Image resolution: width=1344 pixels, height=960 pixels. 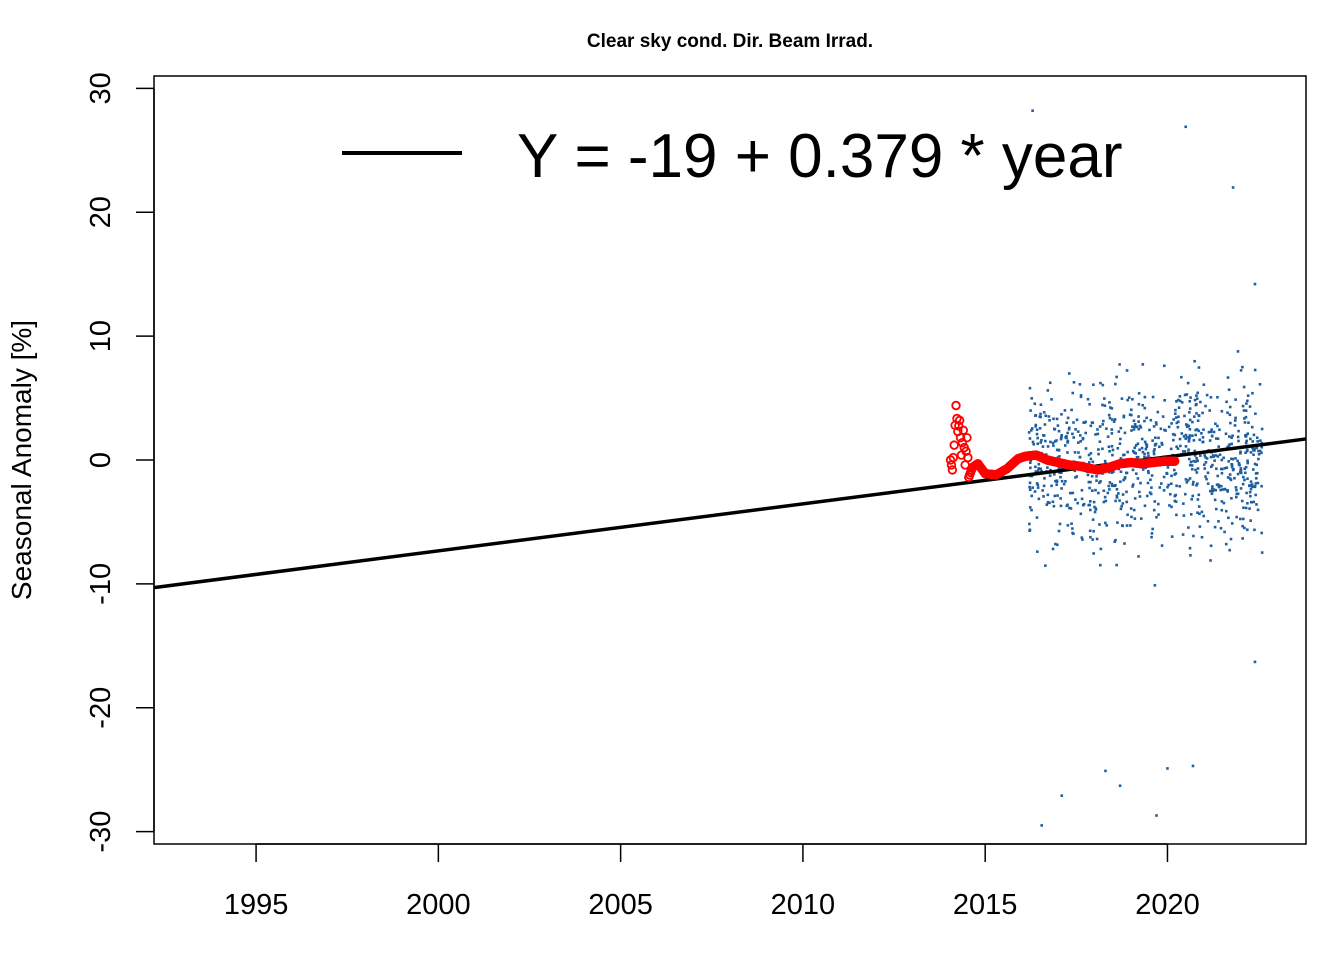 What do you see at coordinates (101, 460) in the screenshot?
I see `y-tick-label: 0` at bounding box center [101, 460].